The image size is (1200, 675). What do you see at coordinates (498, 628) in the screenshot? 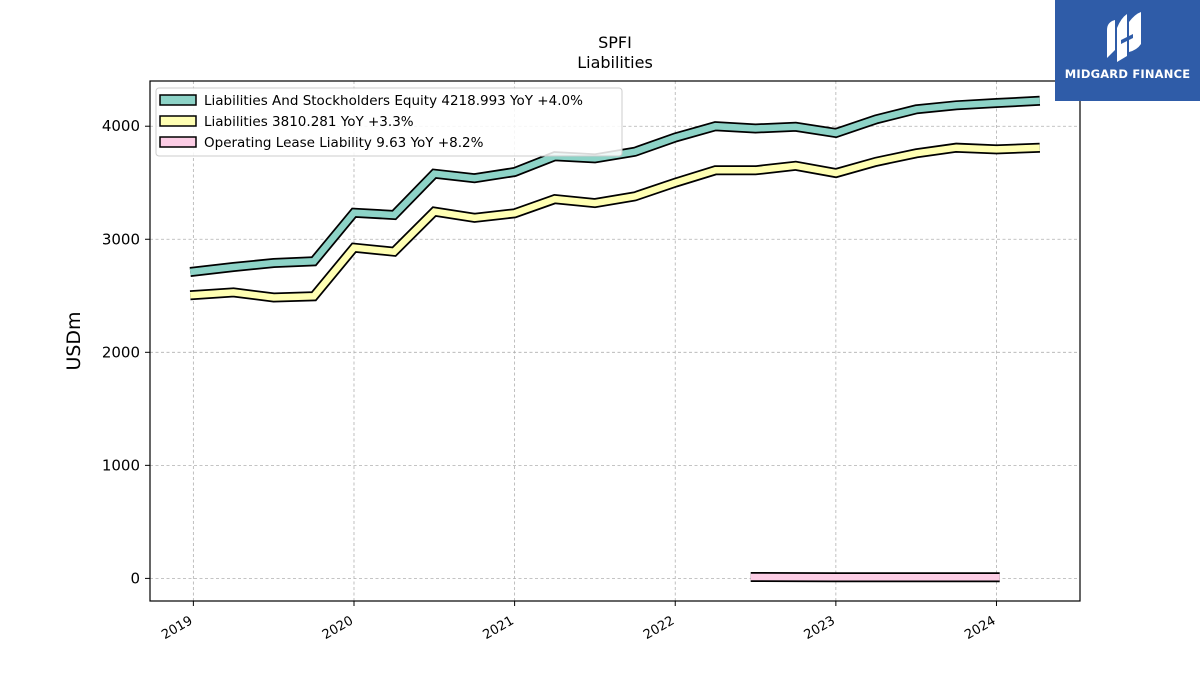
I see `x-tick-label: 2021` at bounding box center [498, 628].